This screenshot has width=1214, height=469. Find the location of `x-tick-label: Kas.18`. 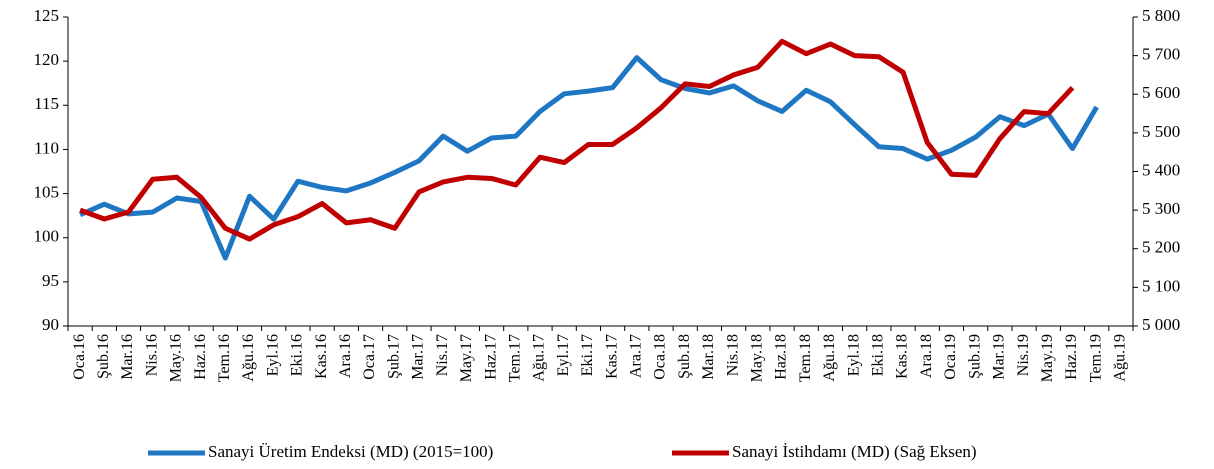

x-tick-label: Kas.18 is located at coordinates (902, 356).